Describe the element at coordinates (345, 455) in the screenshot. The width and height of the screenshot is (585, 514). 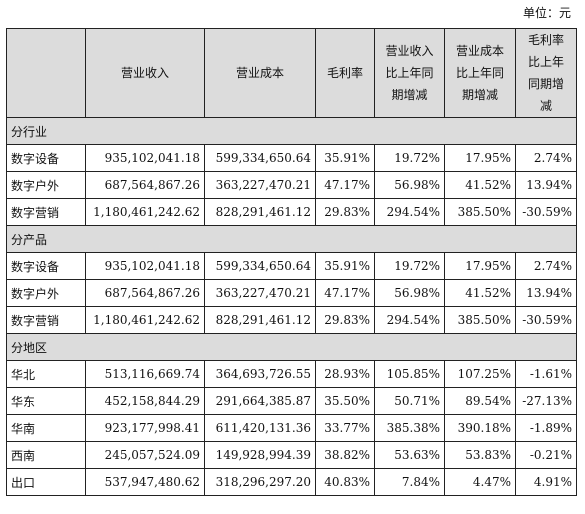
I see `table-cell: 38.82%` at that location.